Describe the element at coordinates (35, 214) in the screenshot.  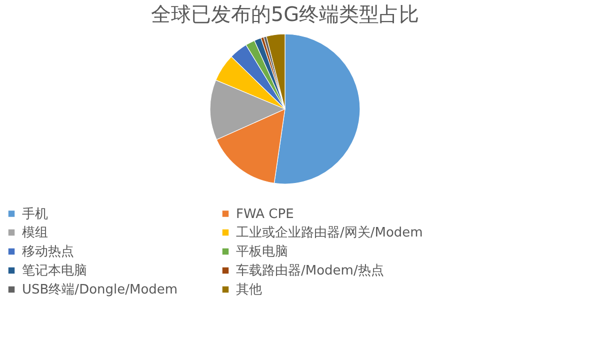
I see `legend-label: 手机` at that location.